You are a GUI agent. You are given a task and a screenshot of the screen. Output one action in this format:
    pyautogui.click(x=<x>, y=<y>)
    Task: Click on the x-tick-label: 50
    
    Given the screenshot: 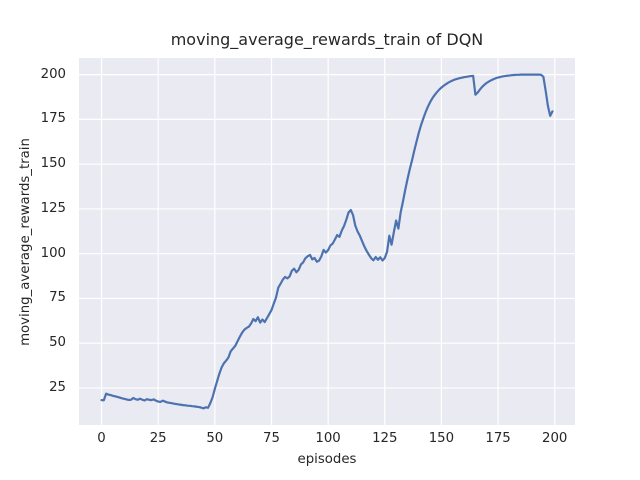 What is the action you would take?
    pyautogui.click(x=215, y=438)
    